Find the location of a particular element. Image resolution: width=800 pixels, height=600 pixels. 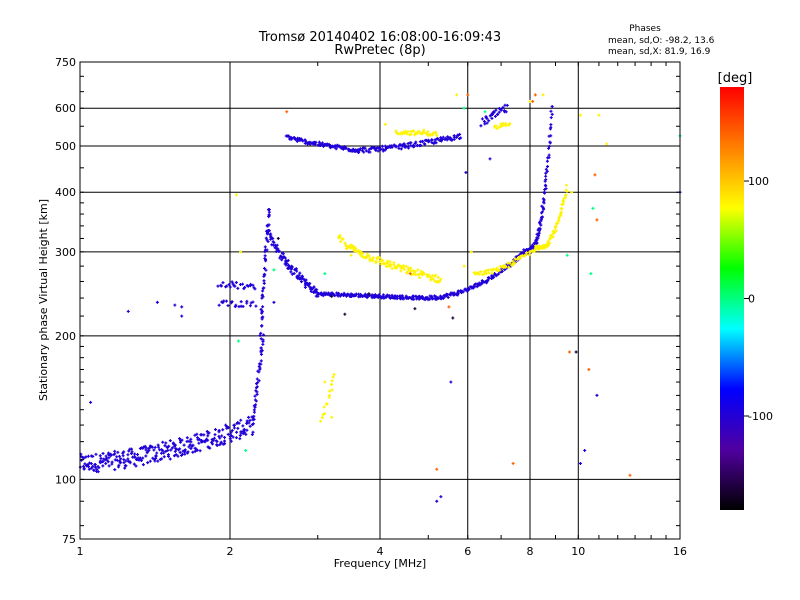

y-tick-label: 400 is located at coordinates (65, 192).